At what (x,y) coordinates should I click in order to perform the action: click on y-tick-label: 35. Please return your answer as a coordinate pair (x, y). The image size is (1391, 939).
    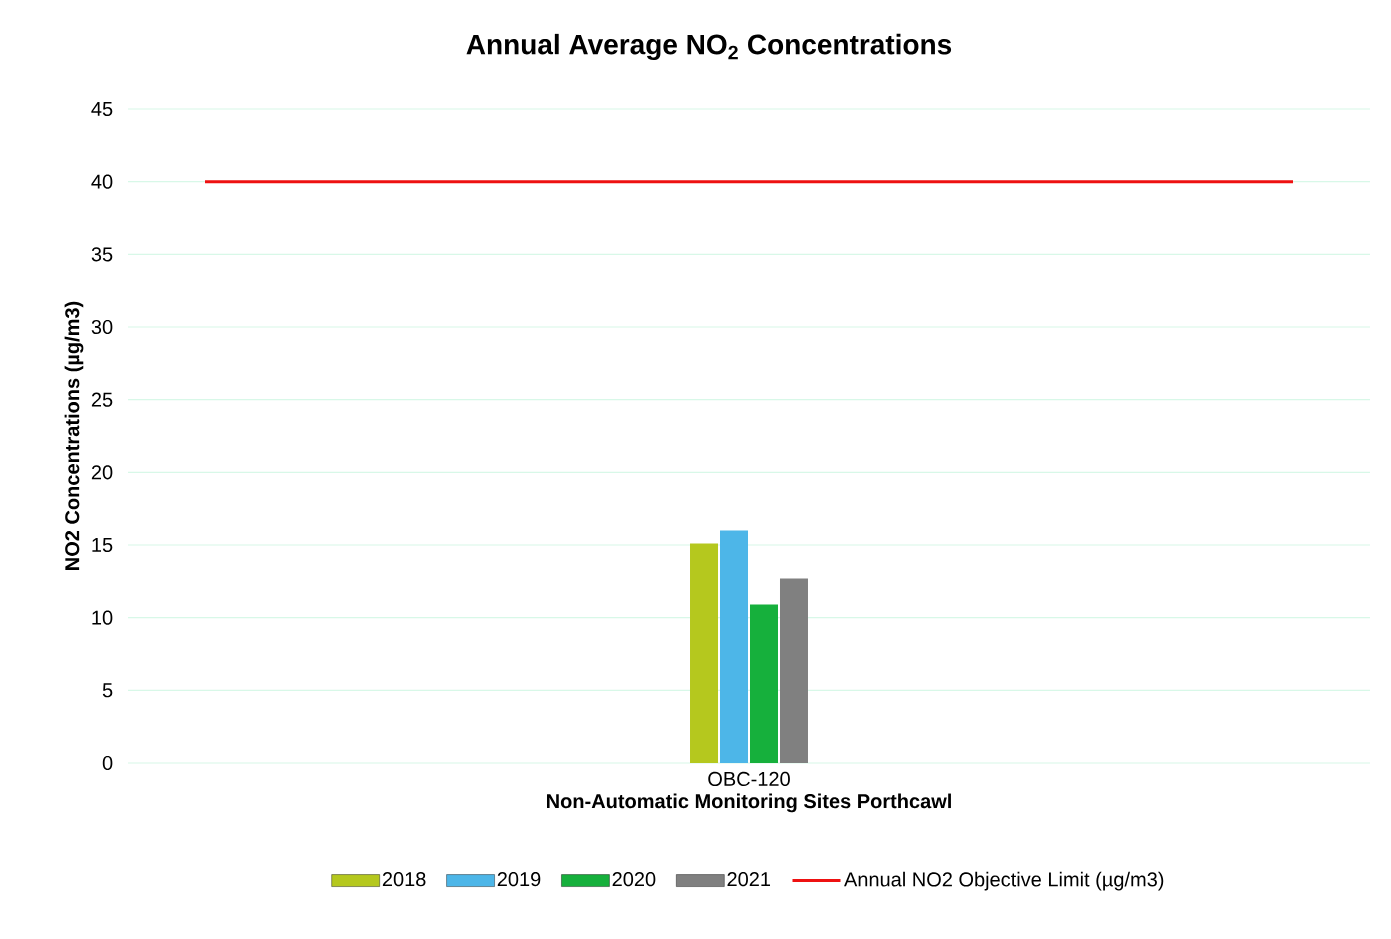
    Looking at the image, I should click on (102, 254).